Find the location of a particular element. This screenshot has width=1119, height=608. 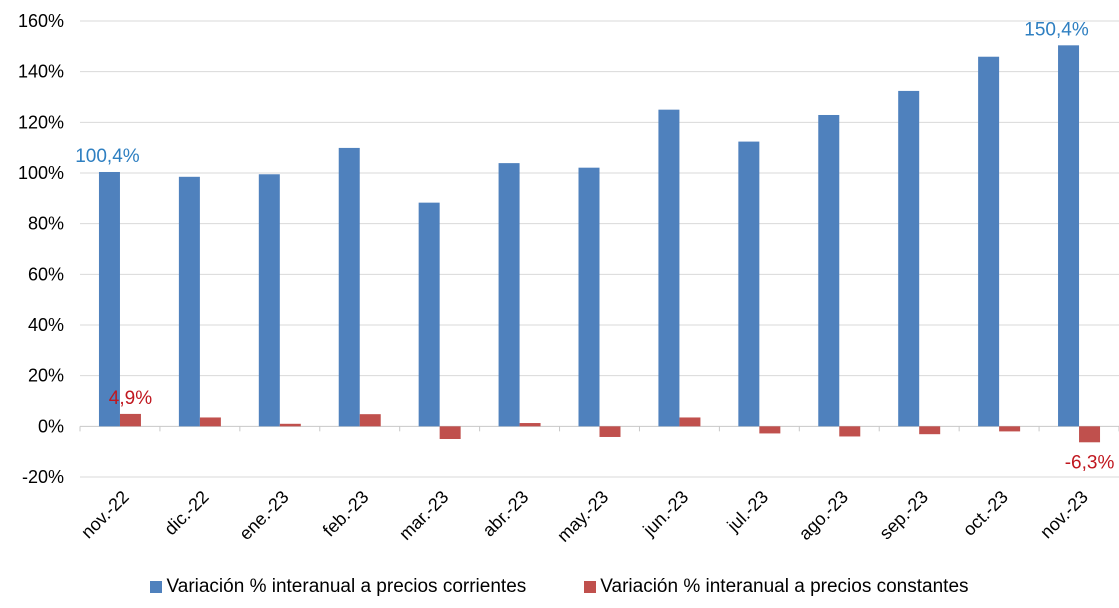

x-tick-label: abr.-23 is located at coordinates (506, 514).